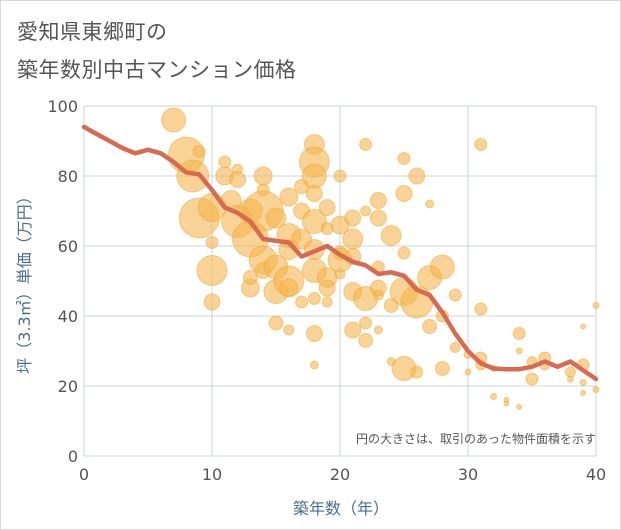 This screenshot has width=621, height=530. Describe the element at coordinates (68, 316) in the screenshot. I see `y-tick-label: 40` at that location.